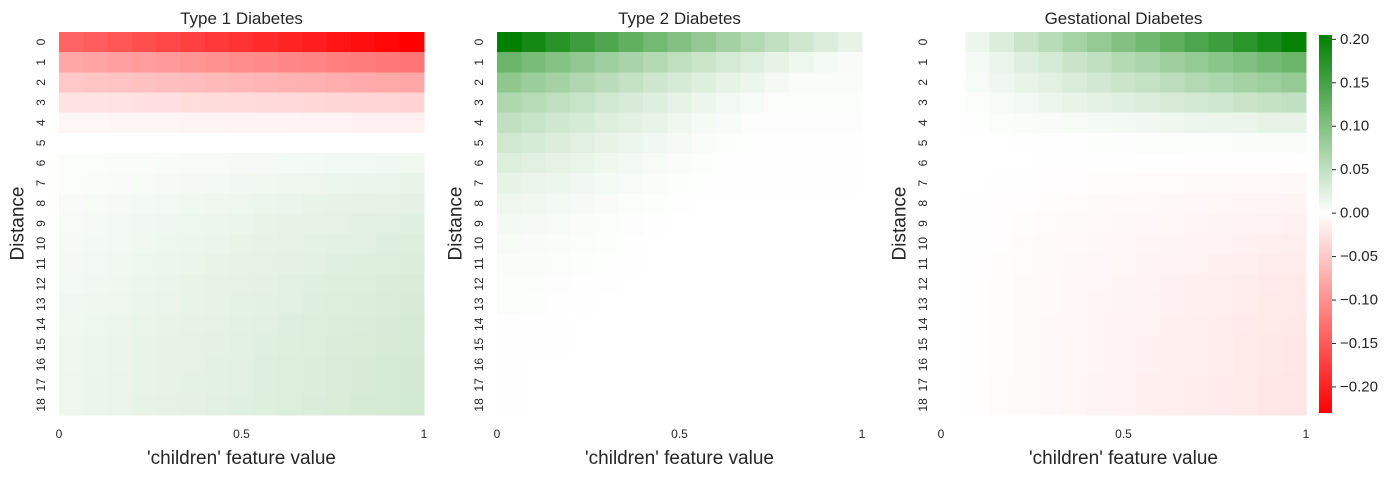 The width and height of the screenshot is (1397, 477). What do you see at coordinates (41, 122) in the screenshot?
I see `y-tick-label: 4` at bounding box center [41, 122].